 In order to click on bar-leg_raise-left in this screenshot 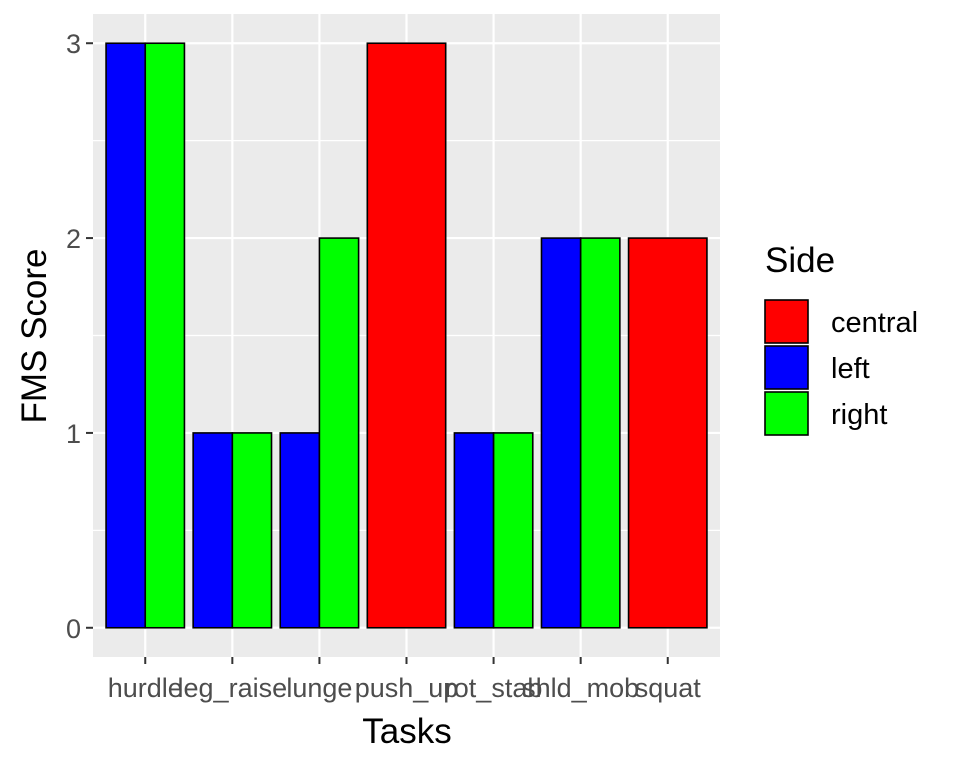, I will do `click(213, 530)`.